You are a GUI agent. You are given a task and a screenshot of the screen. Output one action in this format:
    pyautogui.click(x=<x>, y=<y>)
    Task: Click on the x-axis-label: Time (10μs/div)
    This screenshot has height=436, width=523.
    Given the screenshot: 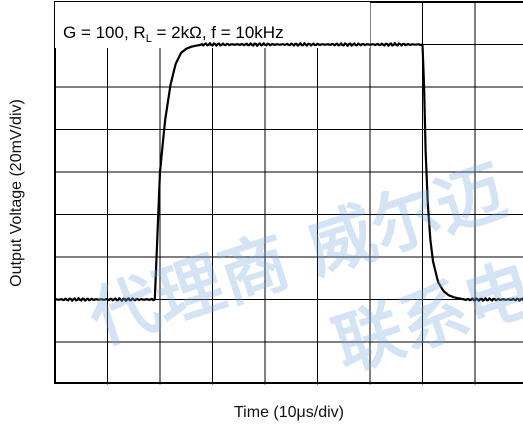 What is the action you would take?
    pyautogui.click(x=289, y=412)
    